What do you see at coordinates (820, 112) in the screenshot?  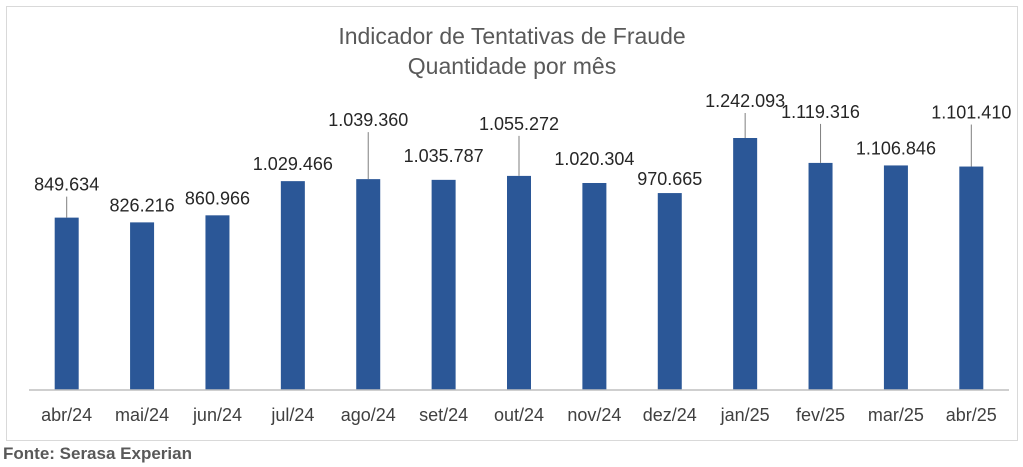 I see `data-label: 1.119.316` at bounding box center [820, 112].